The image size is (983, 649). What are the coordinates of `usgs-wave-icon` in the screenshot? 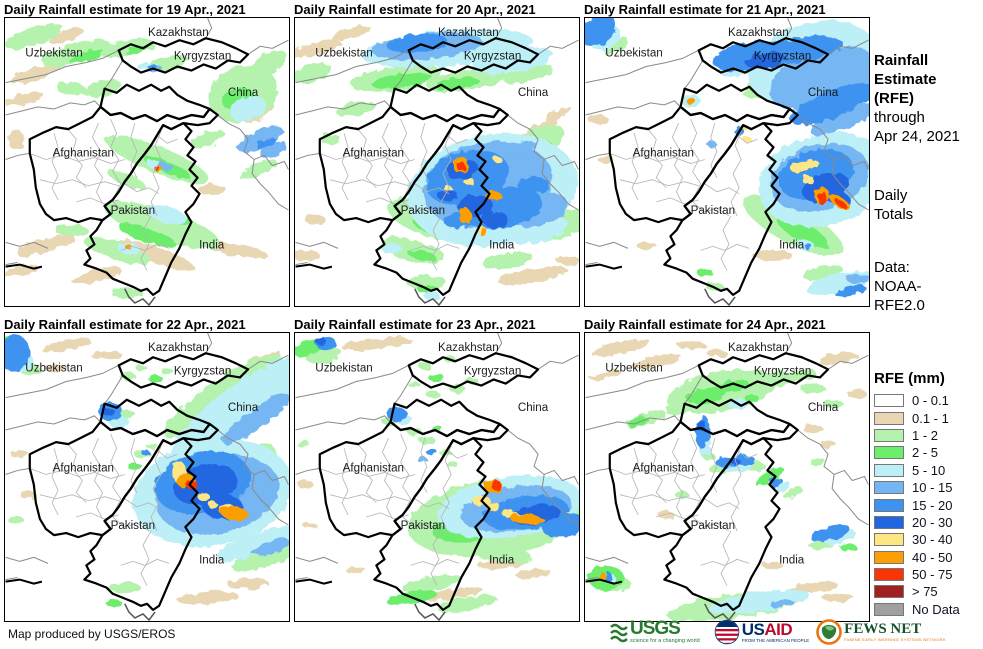 It's located at (619, 633).